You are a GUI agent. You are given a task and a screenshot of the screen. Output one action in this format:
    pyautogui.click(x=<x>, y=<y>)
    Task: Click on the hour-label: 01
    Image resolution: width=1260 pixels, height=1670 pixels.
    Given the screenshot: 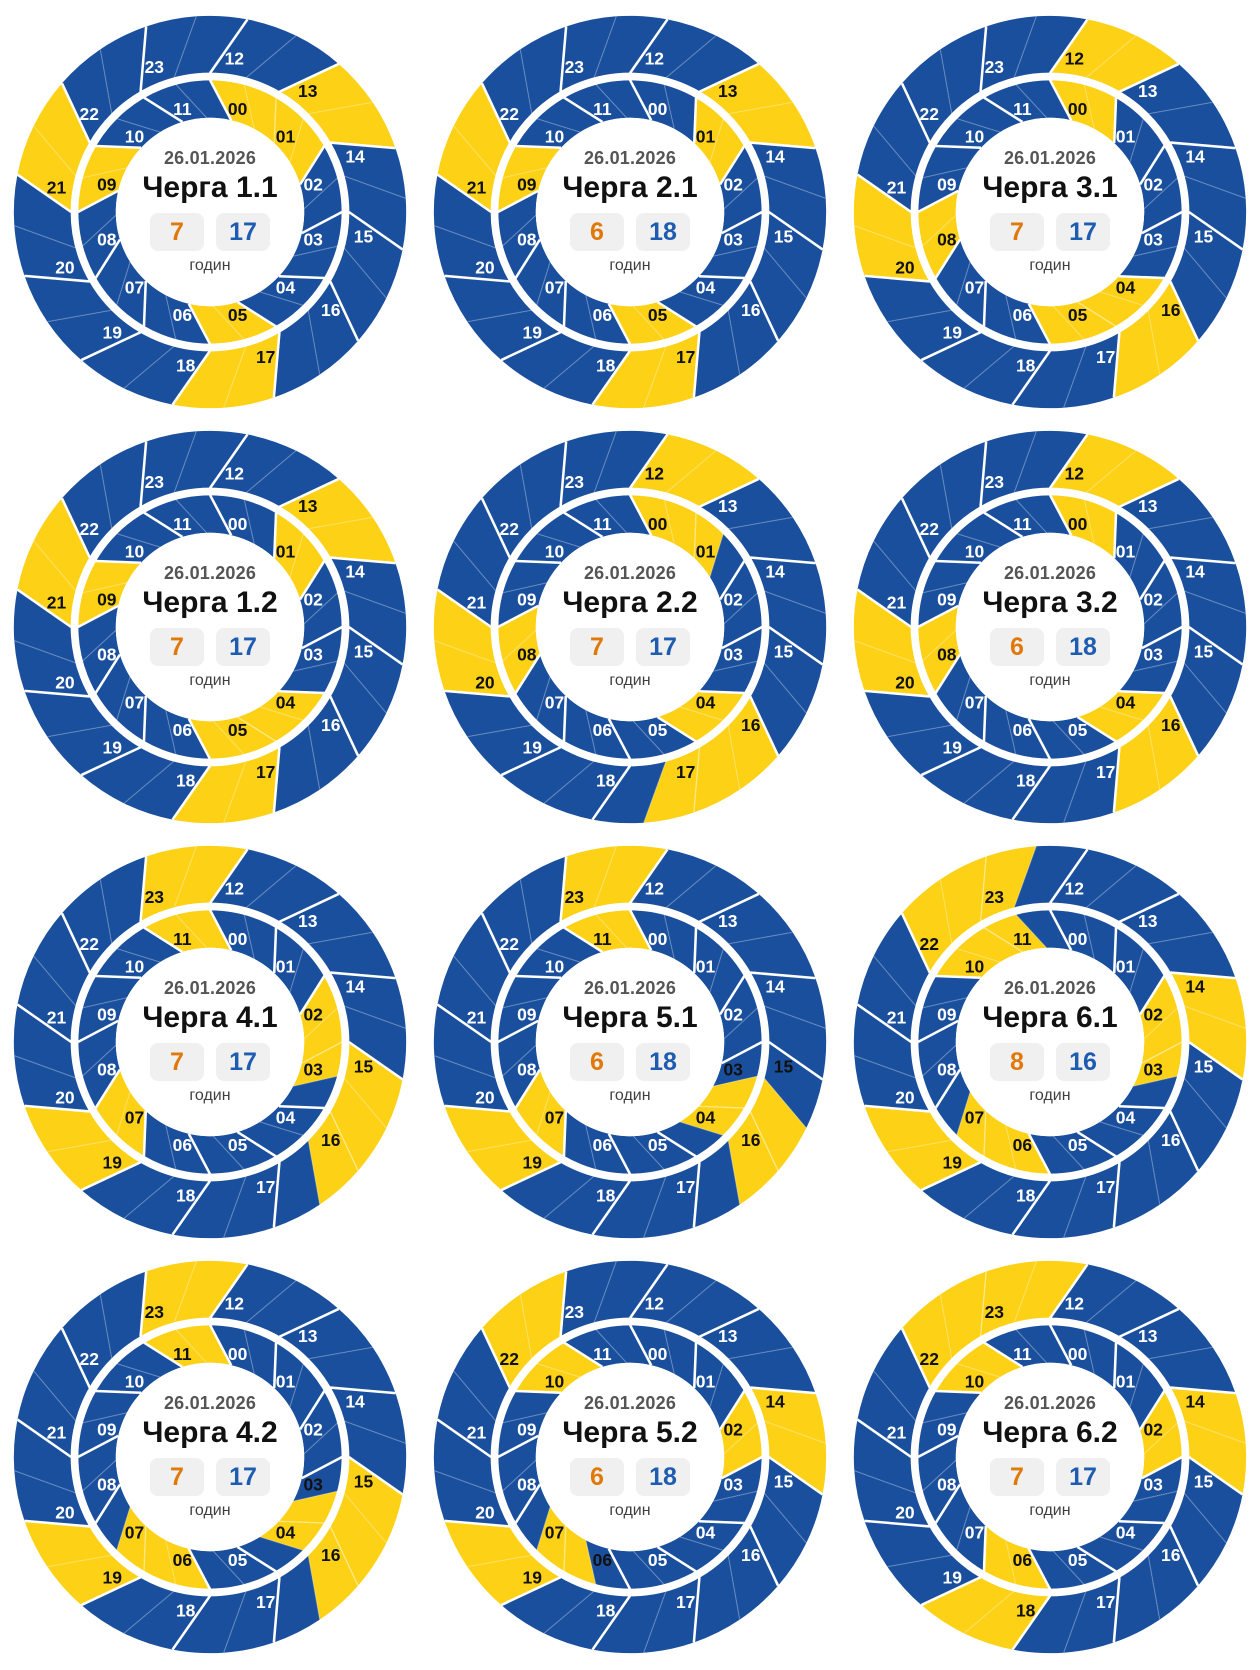 What is the action you would take?
    pyautogui.click(x=286, y=1381)
    